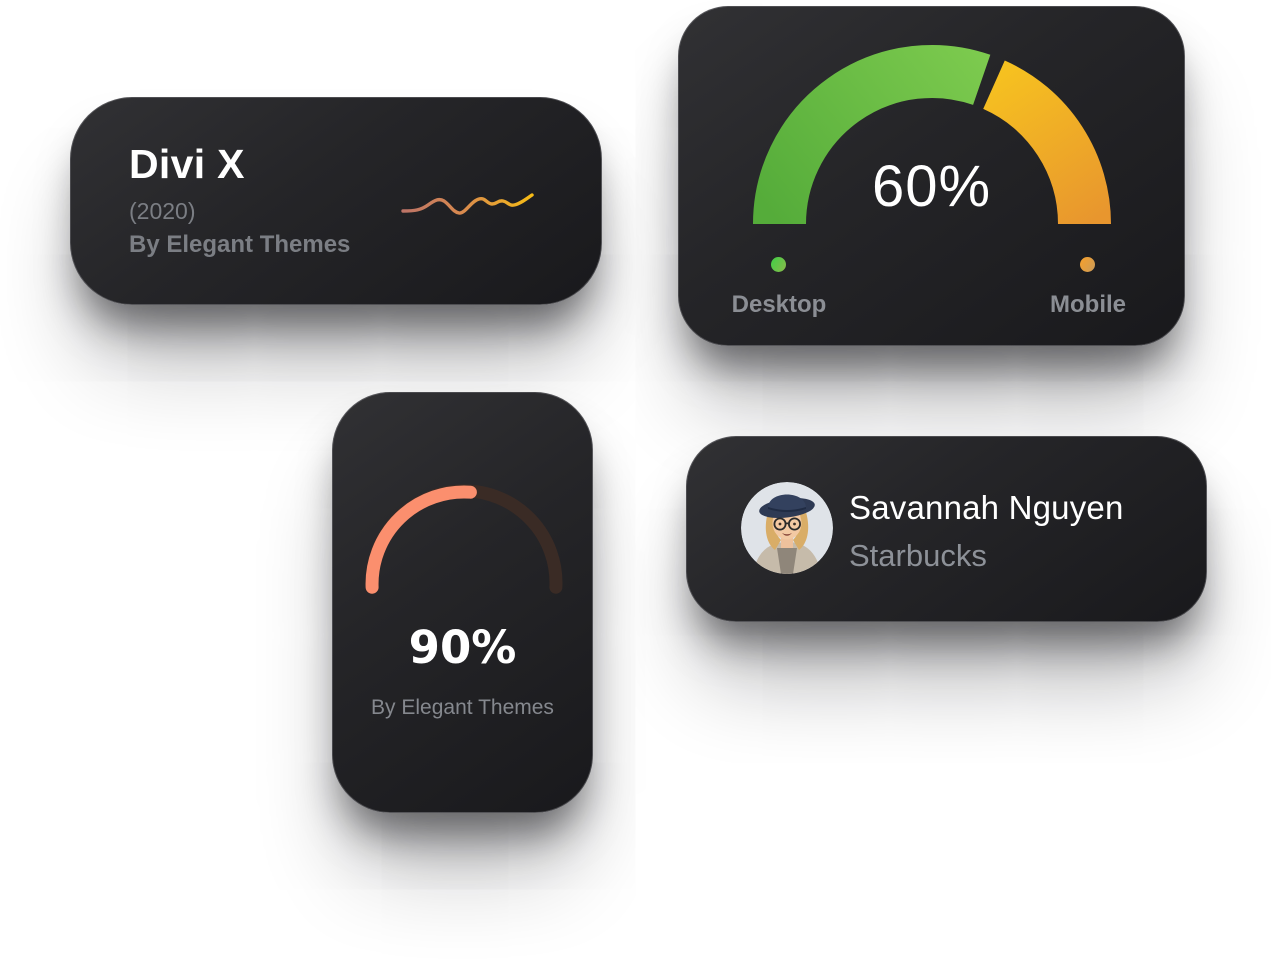 This screenshot has width=1280, height=972. What do you see at coordinates (462, 707) in the screenshot?
I see `score-byline: By Elegant Themes` at bounding box center [462, 707].